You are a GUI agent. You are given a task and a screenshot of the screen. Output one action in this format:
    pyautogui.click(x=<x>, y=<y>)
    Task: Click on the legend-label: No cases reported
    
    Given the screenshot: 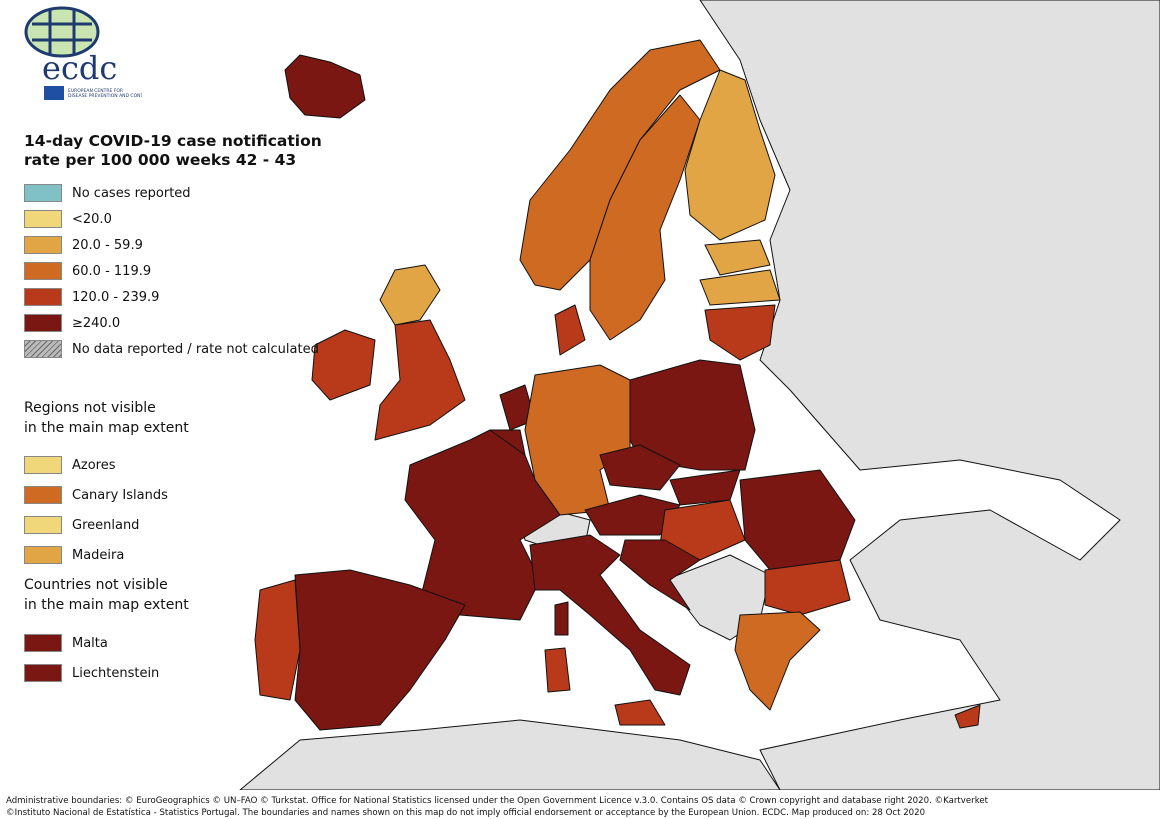 What is the action you would take?
    pyautogui.click(x=131, y=193)
    